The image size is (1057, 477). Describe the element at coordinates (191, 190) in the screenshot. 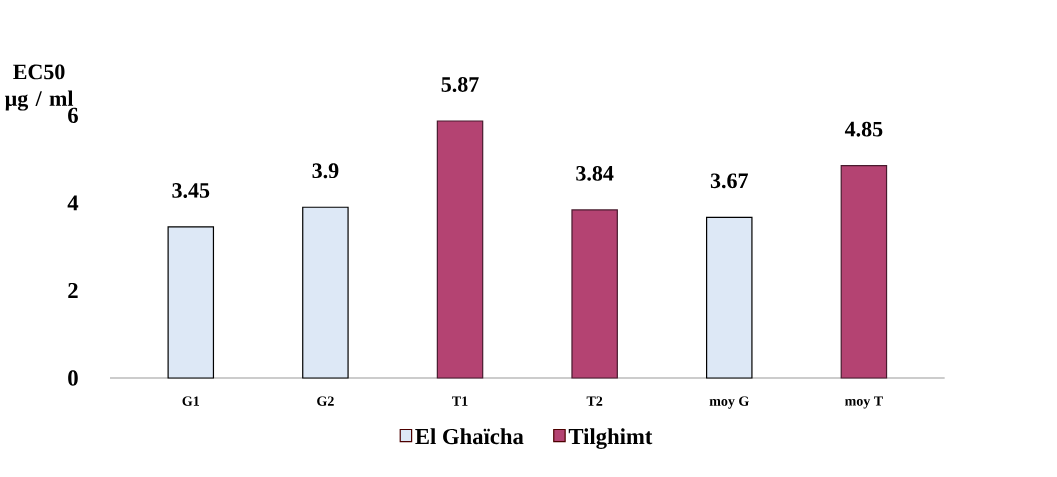

I see `data-label: 3.45` at that location.